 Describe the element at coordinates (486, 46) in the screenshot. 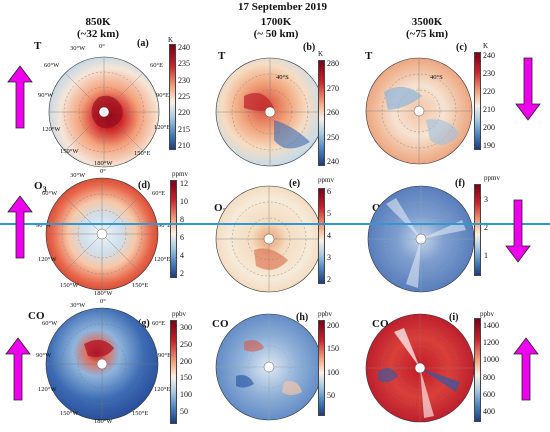

I see `colorbar-unit-c: K` at that location.